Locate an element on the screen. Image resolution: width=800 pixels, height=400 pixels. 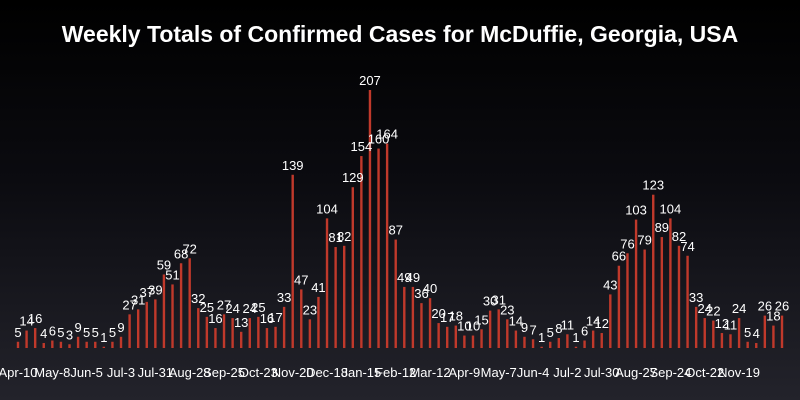
value-label: 27 is located at coordinates (224, 304).